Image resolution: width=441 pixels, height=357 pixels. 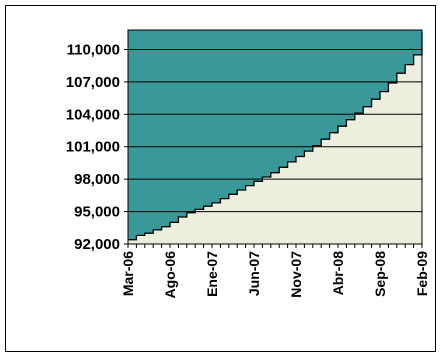 I want to click on x-tick-label: Mar-06, so click(x=128, y=273).